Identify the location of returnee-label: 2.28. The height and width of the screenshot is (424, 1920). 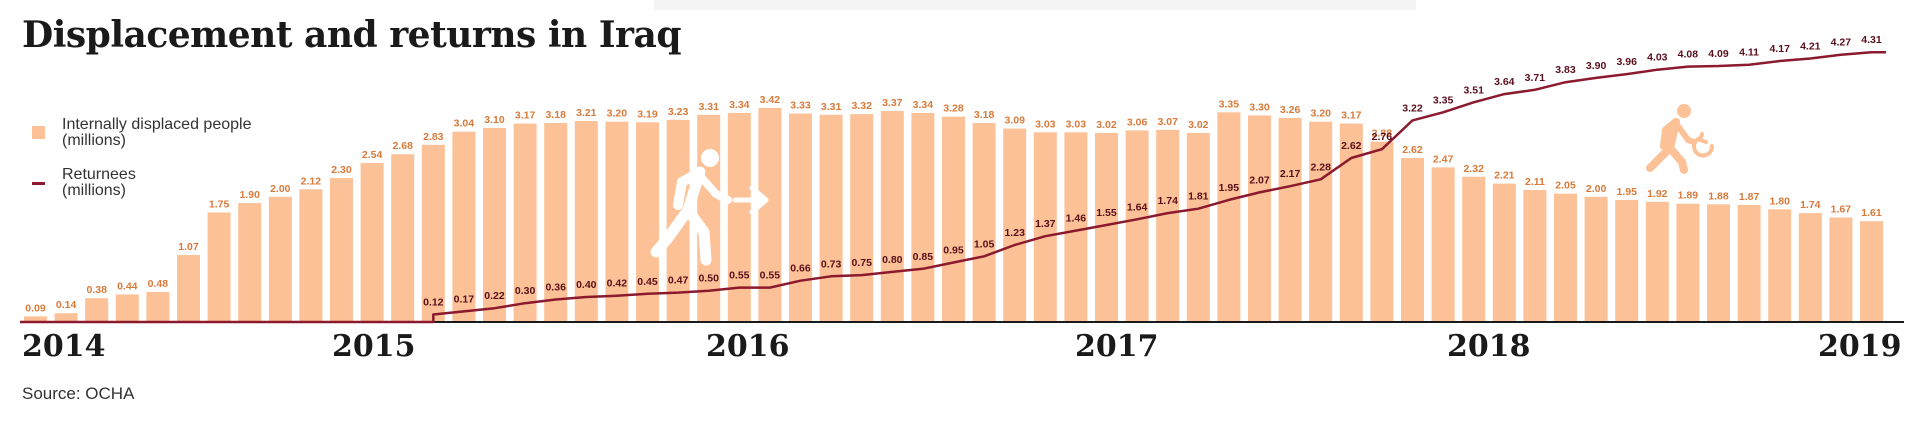
(1320, 167).